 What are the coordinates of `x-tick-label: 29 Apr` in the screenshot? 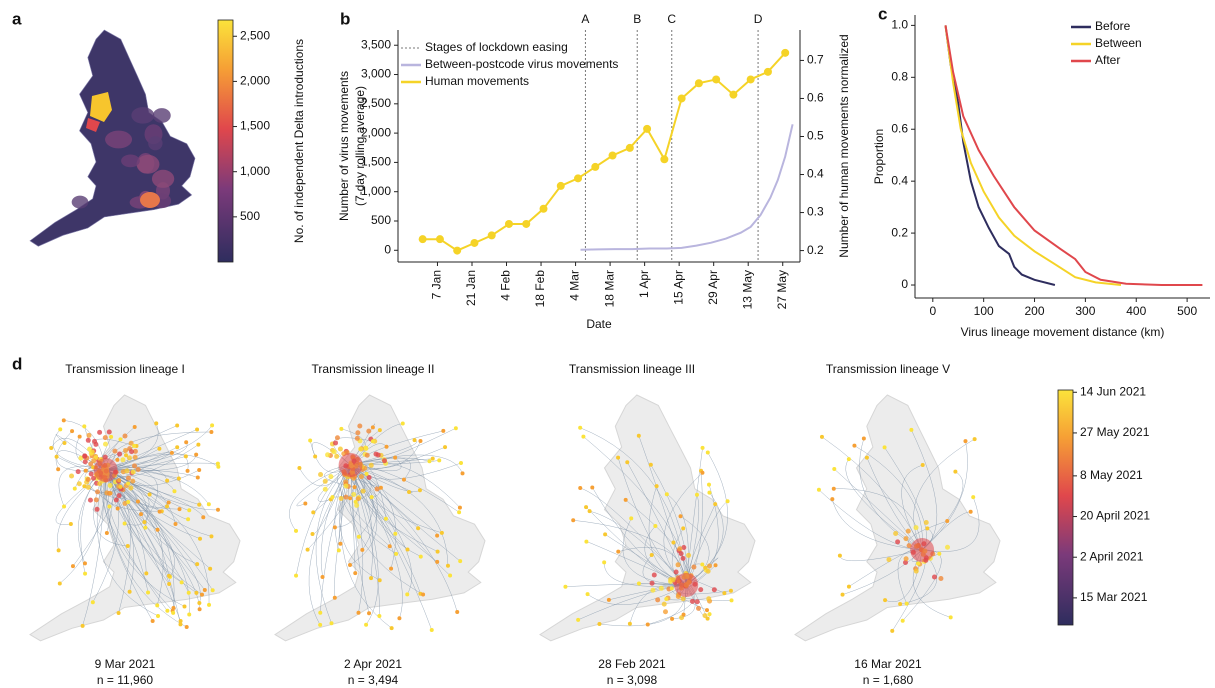 It's located at (713, 287).